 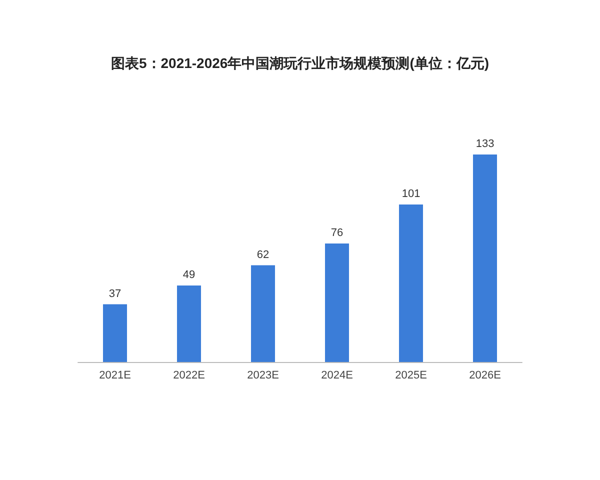 I want to click on data-label: 76, so click(x=337, y=232).